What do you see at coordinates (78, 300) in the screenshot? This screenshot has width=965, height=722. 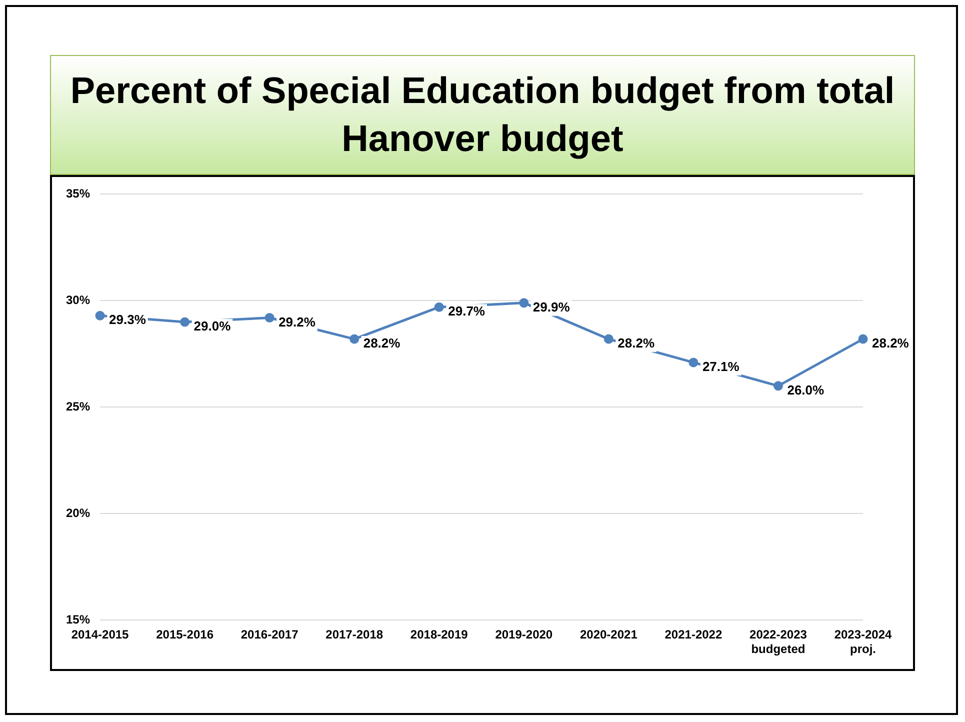 I see `y-tick-label: 30%` at bounding box center [78, 300].